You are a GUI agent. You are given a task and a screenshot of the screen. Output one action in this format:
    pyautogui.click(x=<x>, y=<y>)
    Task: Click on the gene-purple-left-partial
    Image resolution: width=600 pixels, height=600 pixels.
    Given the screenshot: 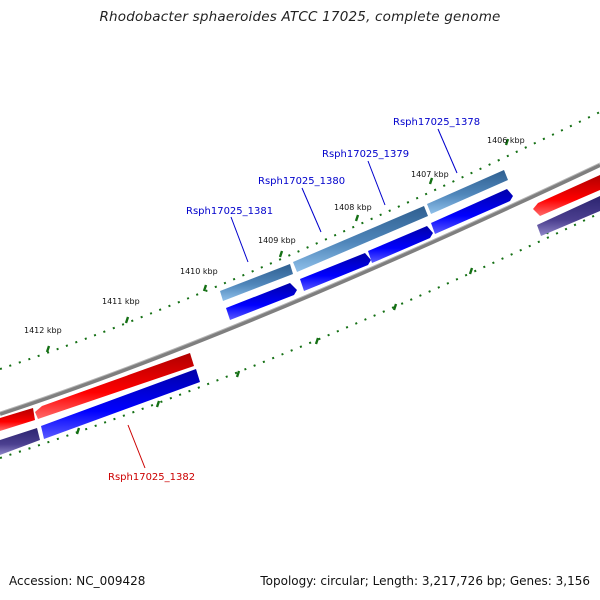 What is the action you would take?
    pyautogui.click(x=20, y=441)
    